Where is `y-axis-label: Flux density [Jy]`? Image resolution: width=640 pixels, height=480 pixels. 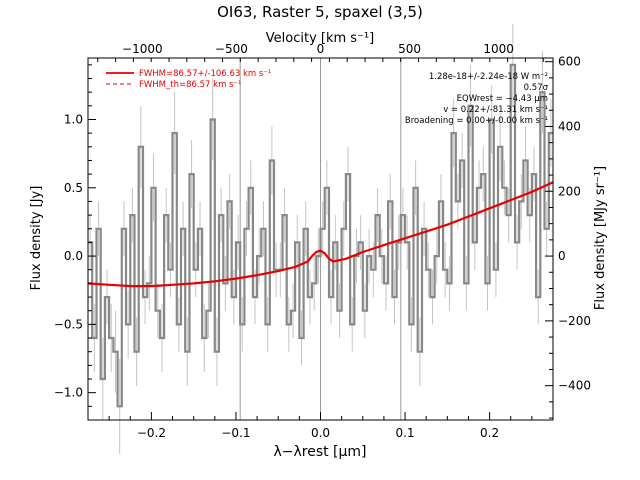 y-axis-label: Flux density [Jy] is located at coordinates (36, 238).